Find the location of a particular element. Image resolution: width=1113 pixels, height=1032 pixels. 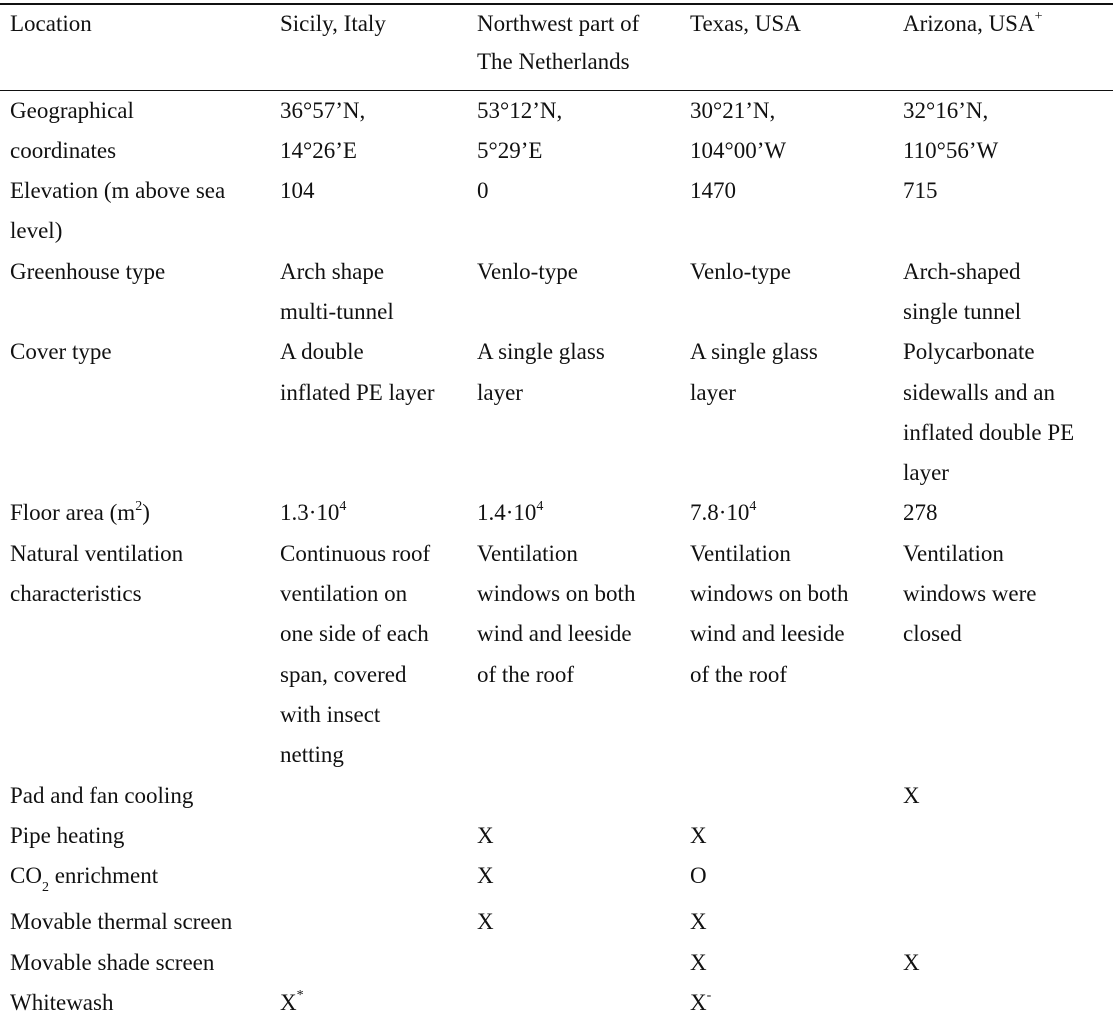

cell-netherlands: A single glass layer is located at coordinates (541, 372).